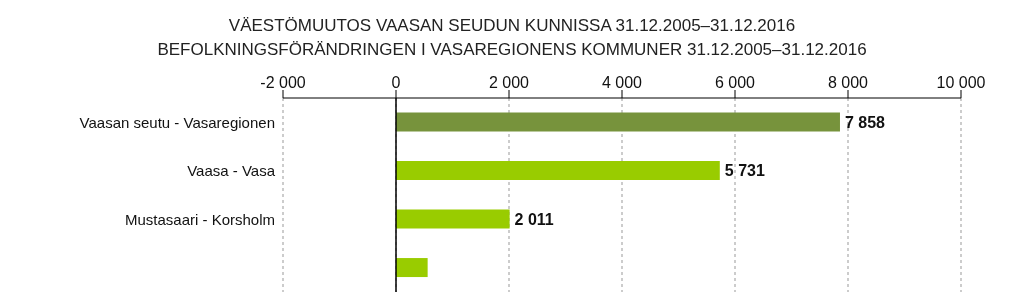 This screenshot has height=307, width=1024. I want to click on chart-title: VÄESTÖMUUTOS VAASAN SEUDUN KUNNISSA 31.12.2005–31.12.2016, so click(512, 26).